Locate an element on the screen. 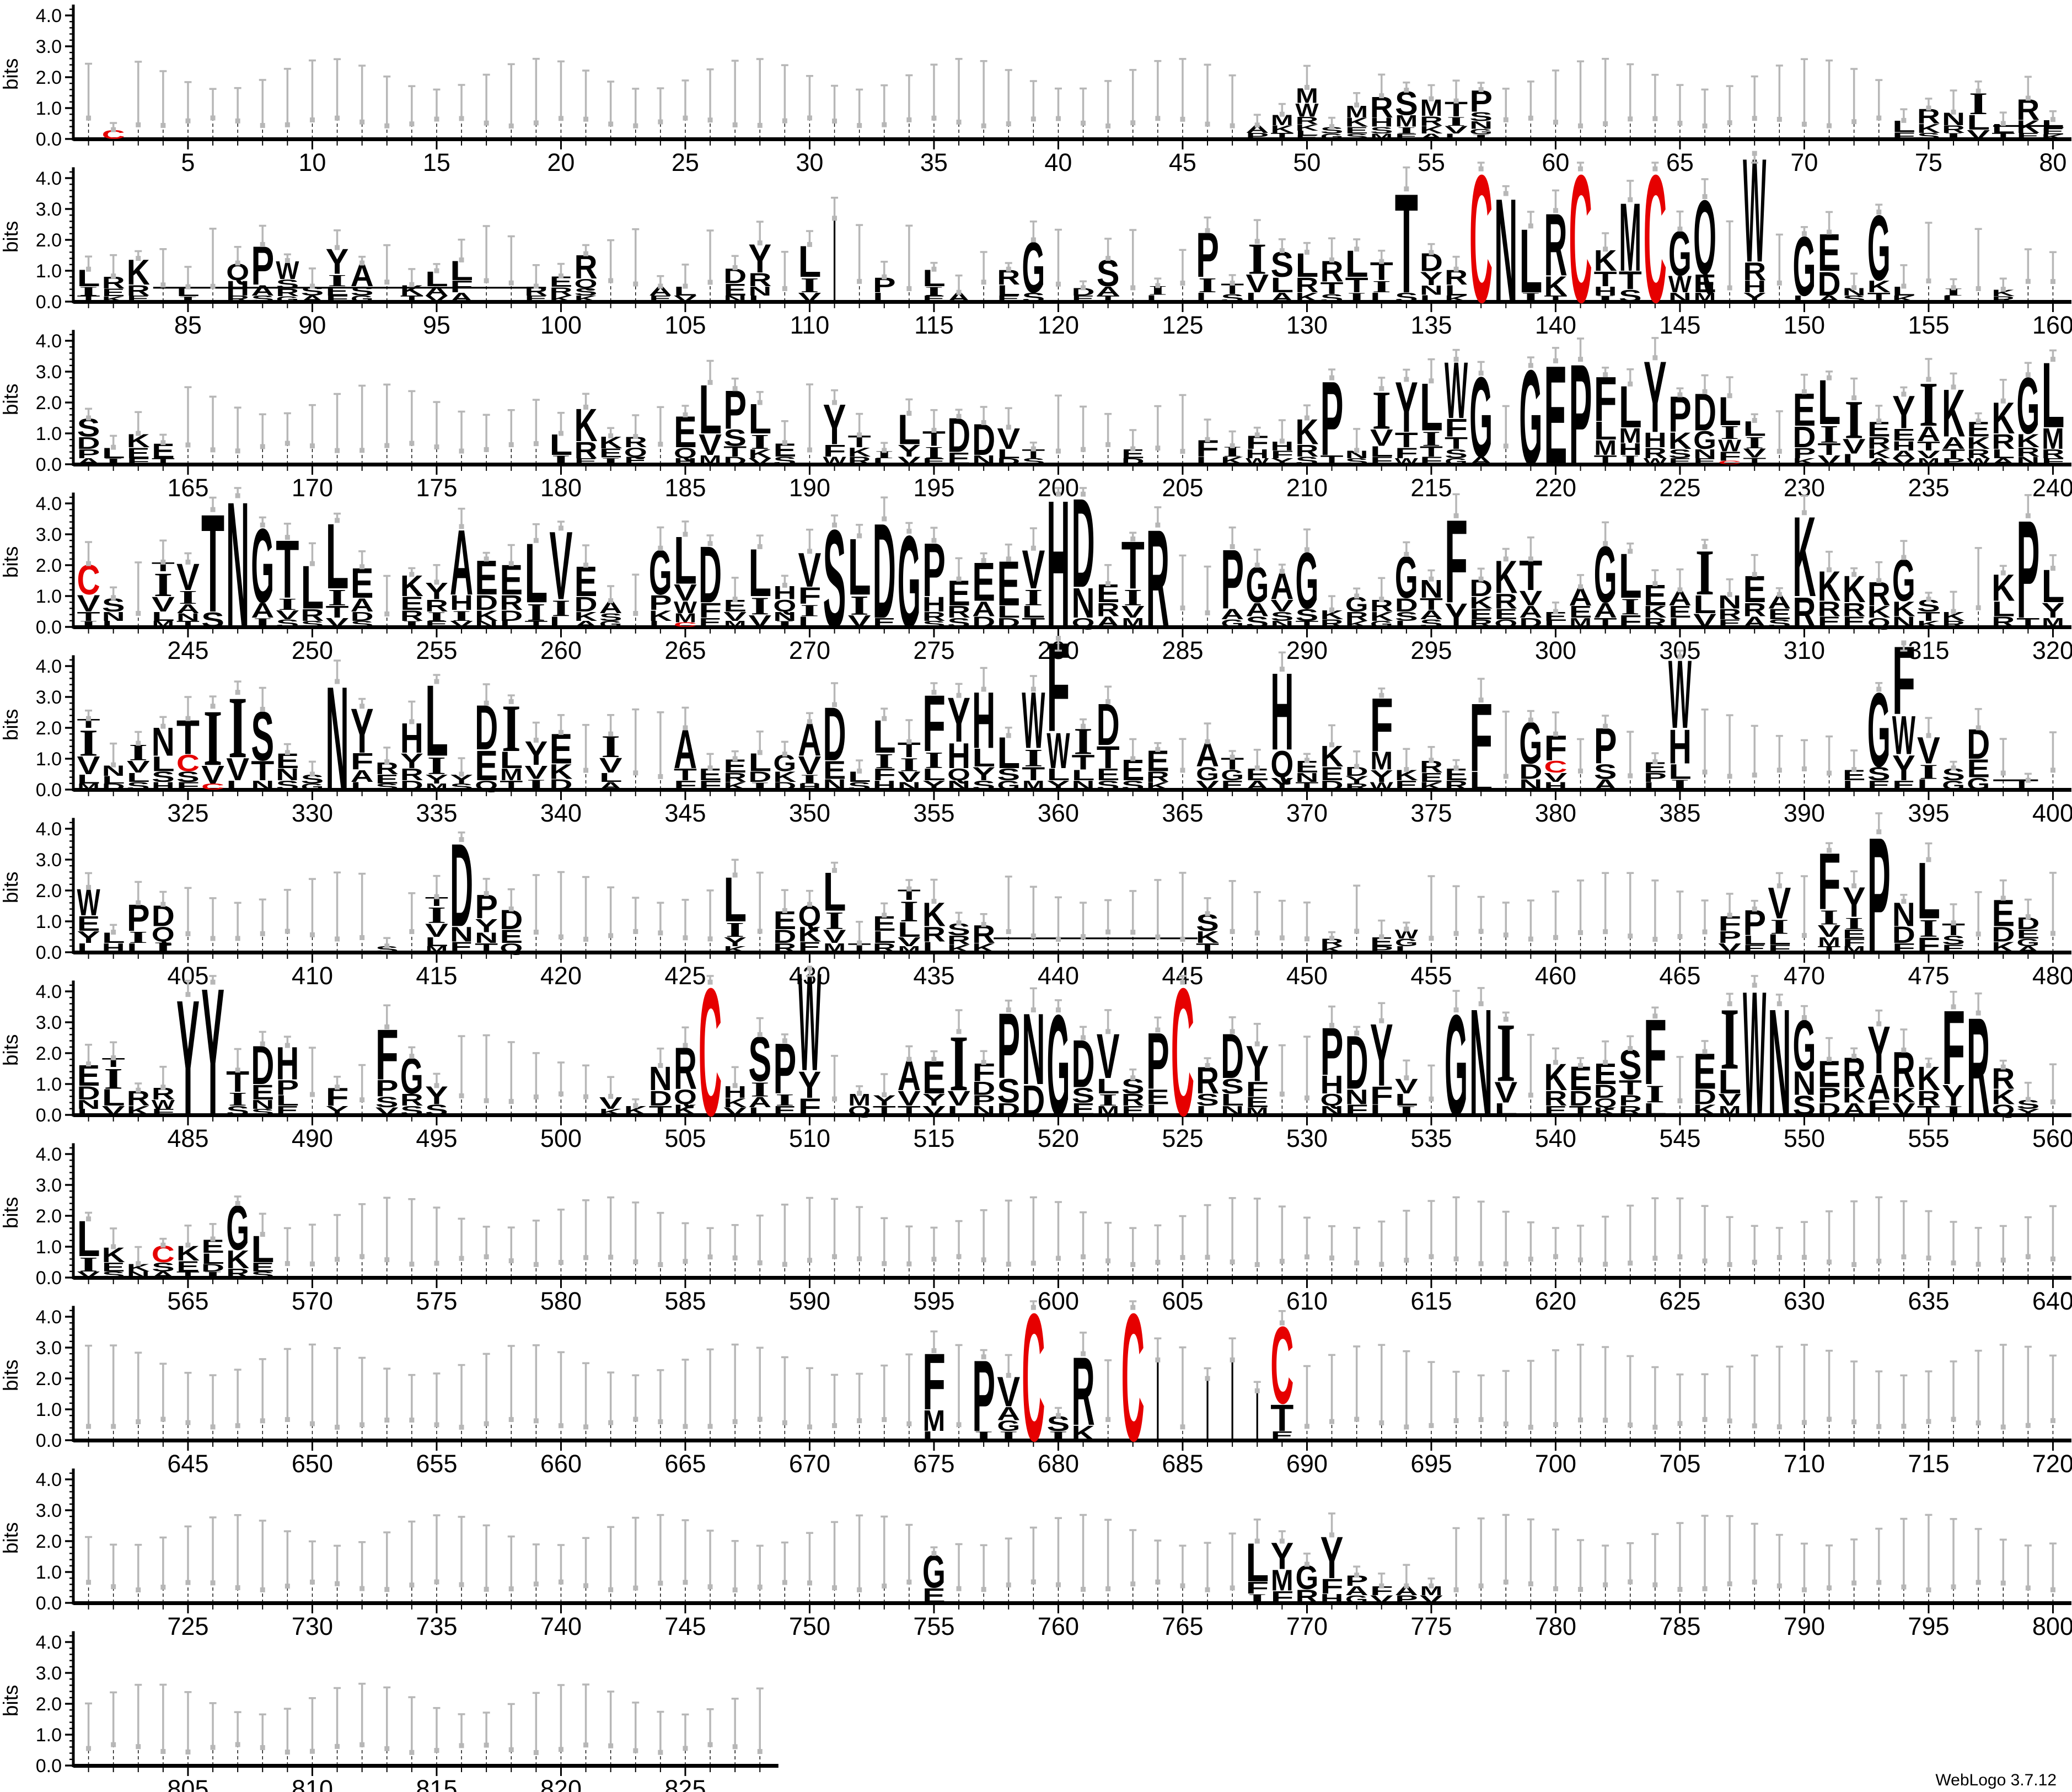 Image resolution: width=2072 pixels, height=1792 pixels. logo-letter: A is located at coordinates (1953, 442).